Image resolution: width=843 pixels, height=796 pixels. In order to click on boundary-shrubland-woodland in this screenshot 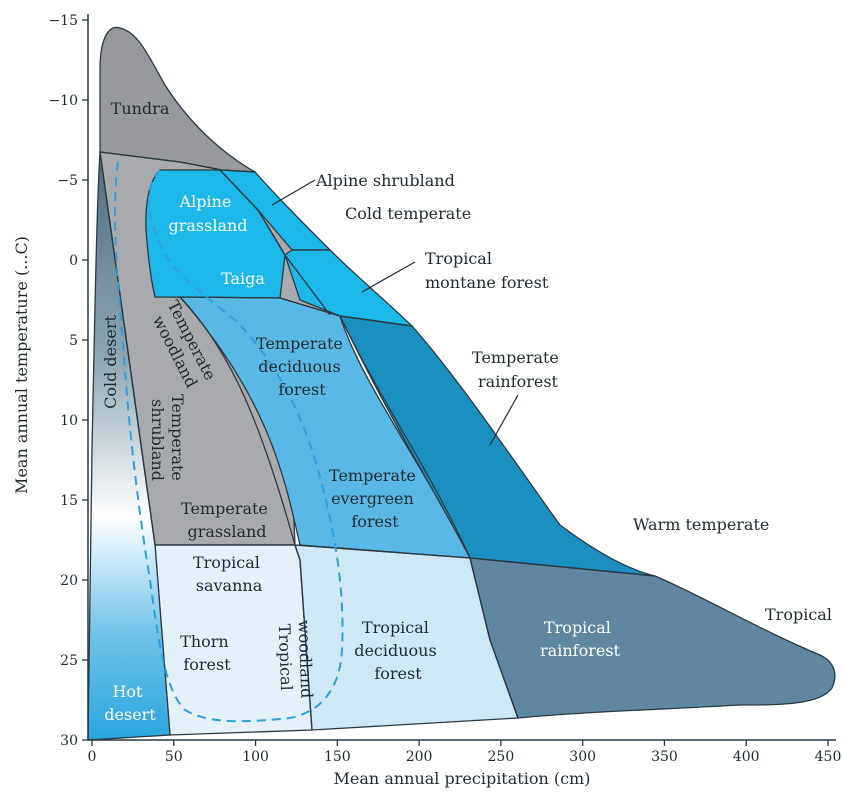, I will do `click(127, 348)`.